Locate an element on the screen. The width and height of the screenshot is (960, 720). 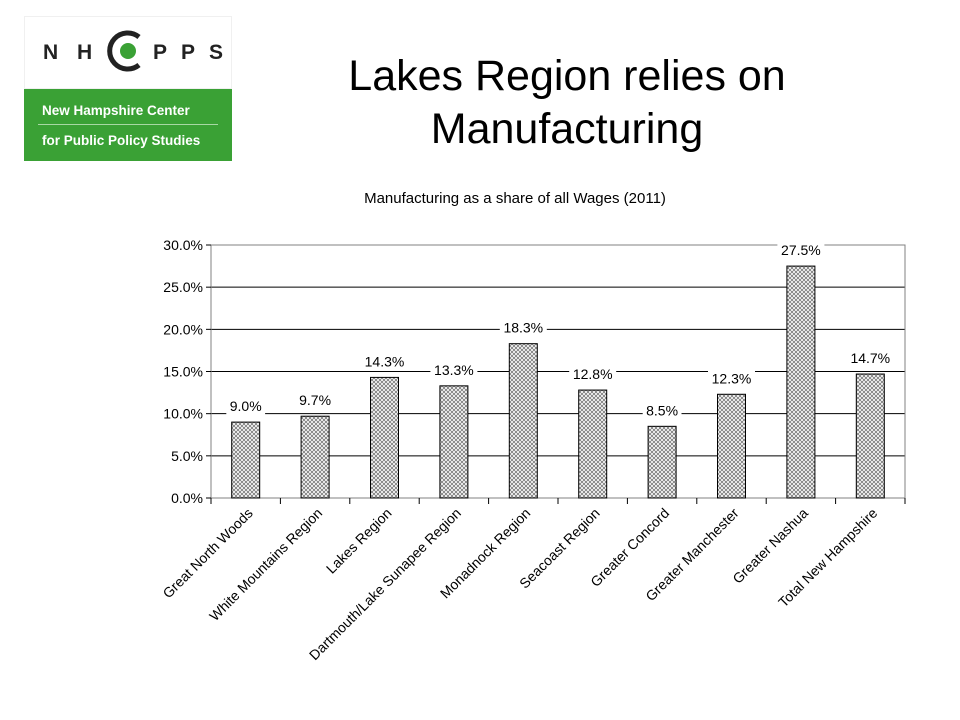
data-label: 13.3% is located at coordinates (454, 370).